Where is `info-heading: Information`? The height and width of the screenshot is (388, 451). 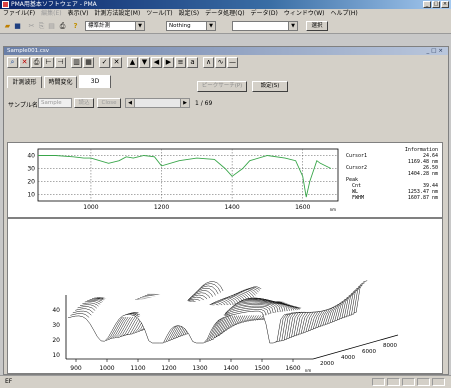 info-heading: Information is located at coordinates (421, 150).